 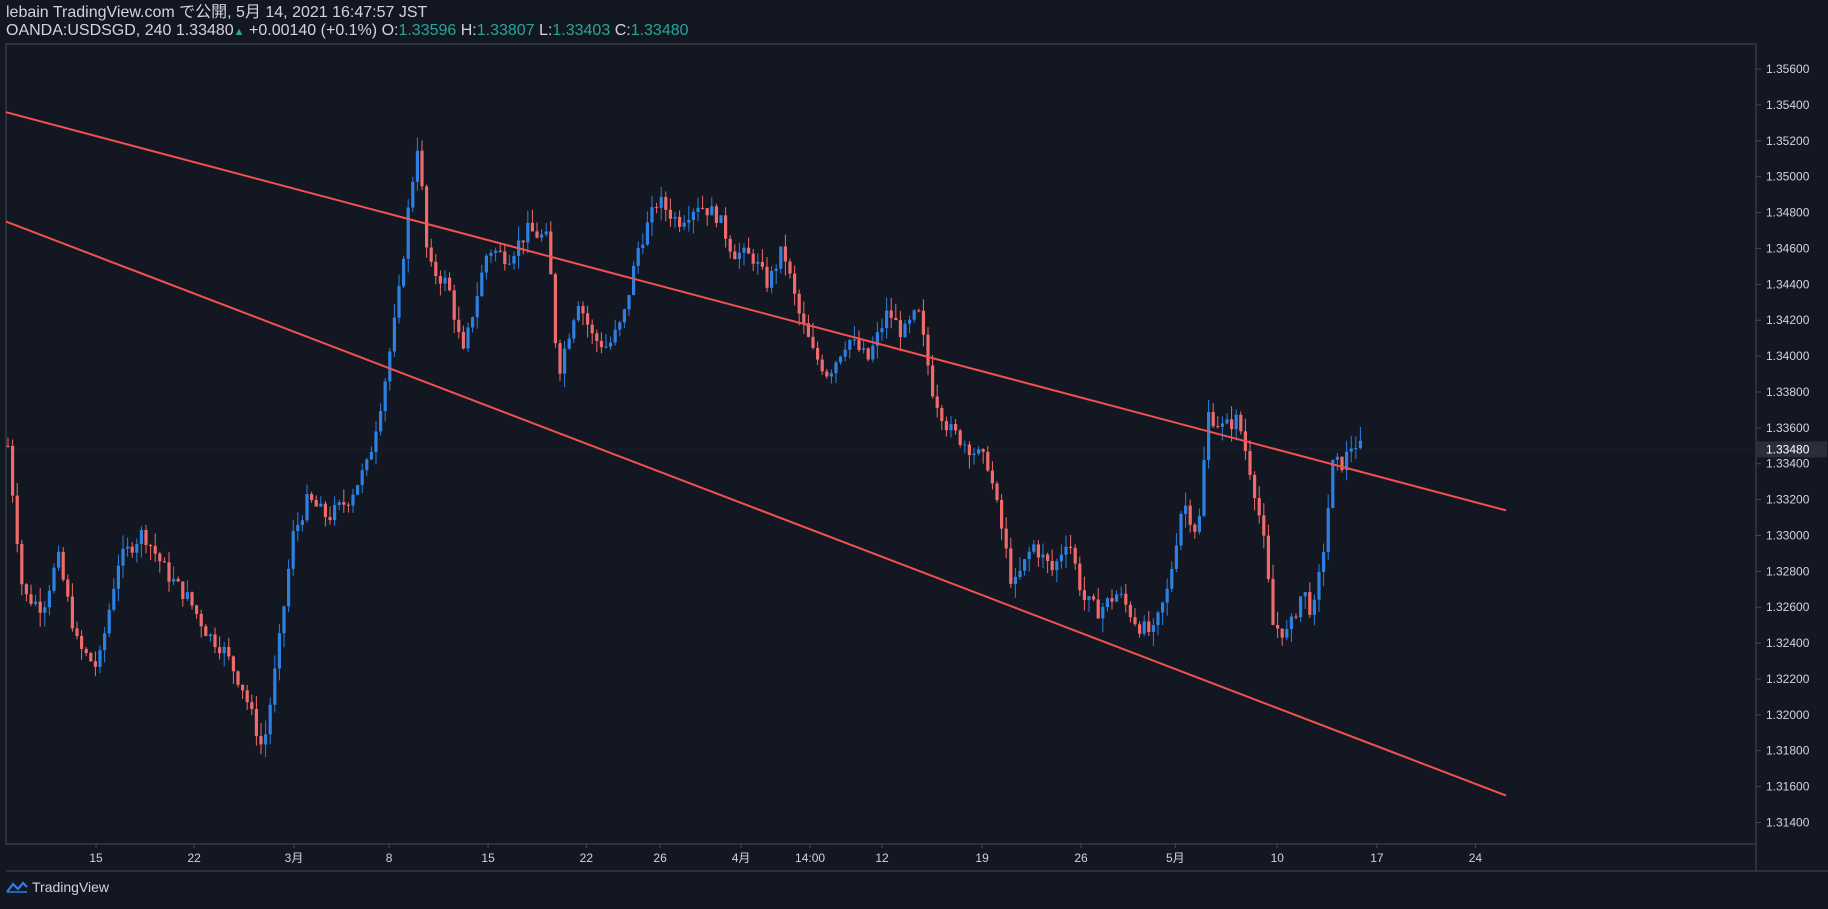 I want to click on symbol-interval-price: OANDA:USDSGD, 240 1.33480, so click(x=120, y=30).